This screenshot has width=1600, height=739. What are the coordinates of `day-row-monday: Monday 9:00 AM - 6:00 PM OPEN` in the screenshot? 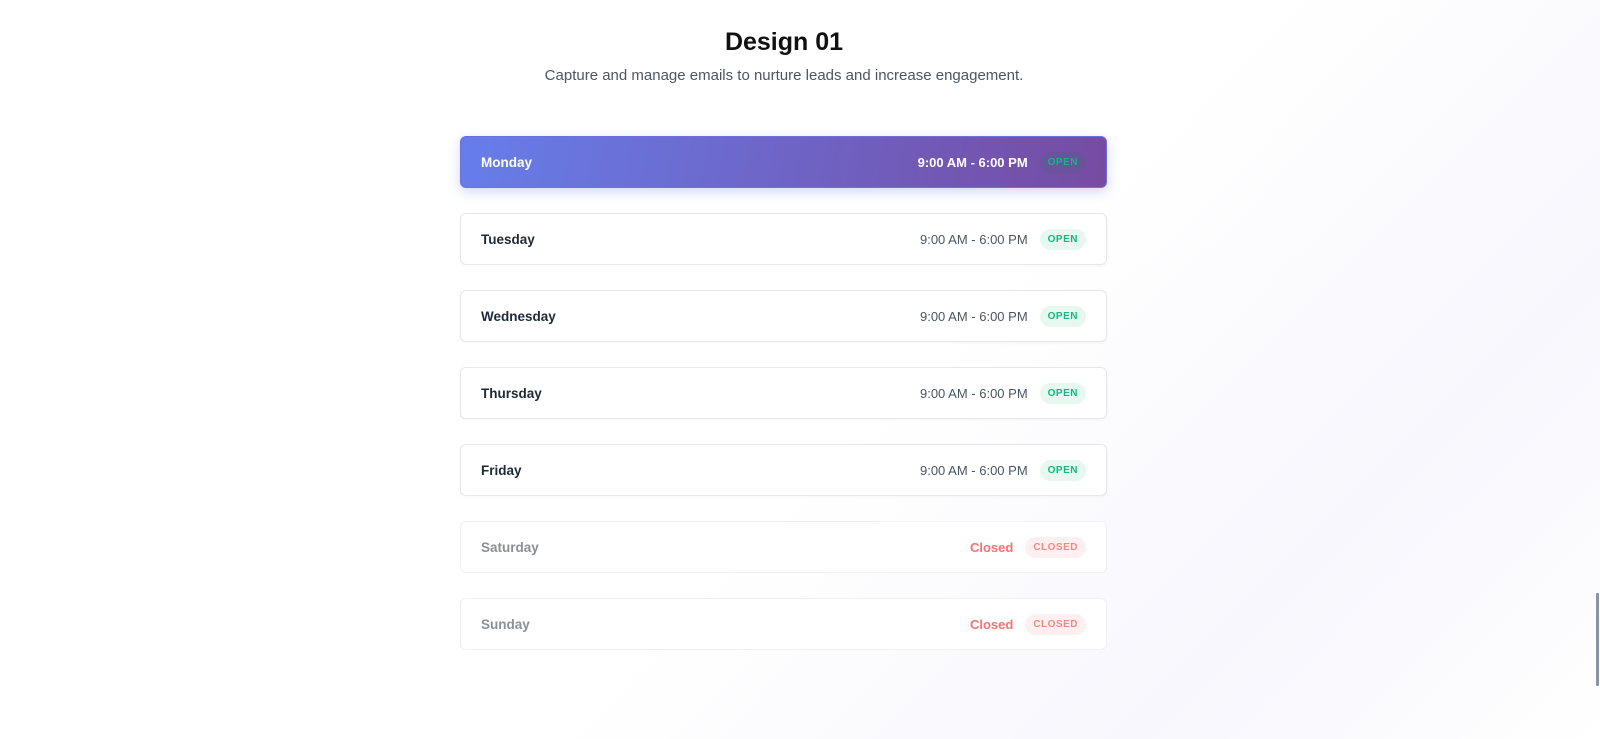 It's located at (783, 162).